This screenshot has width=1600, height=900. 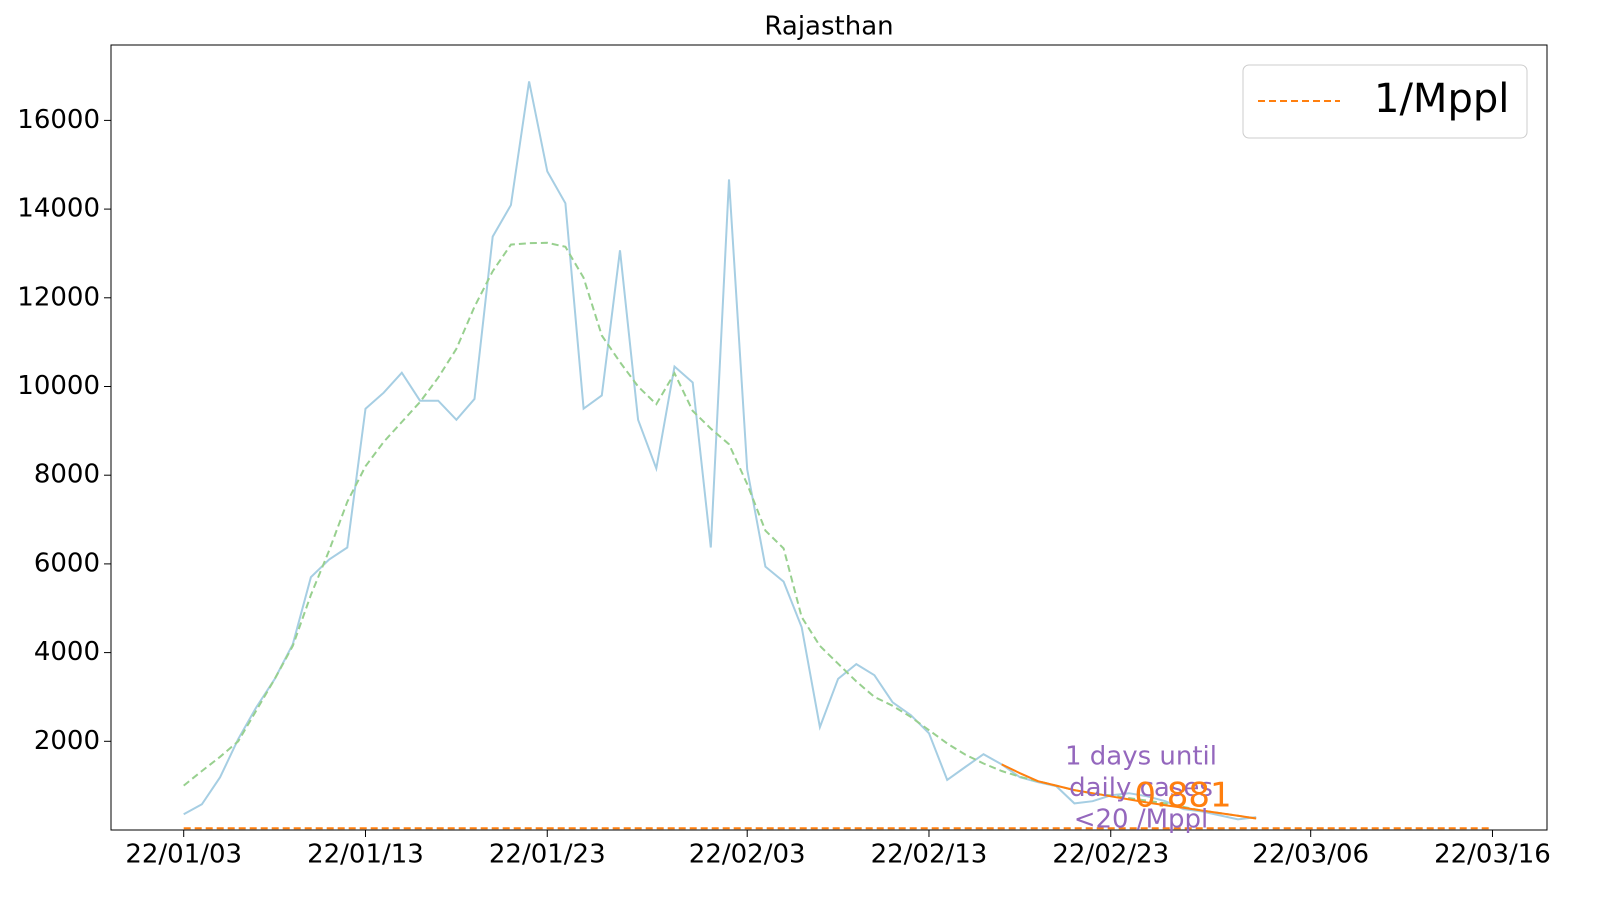 What do you see at coordinates (828, 27) in the screenshot?
I see `chart-title: Rajasthan` at bounding box center [828, 27].